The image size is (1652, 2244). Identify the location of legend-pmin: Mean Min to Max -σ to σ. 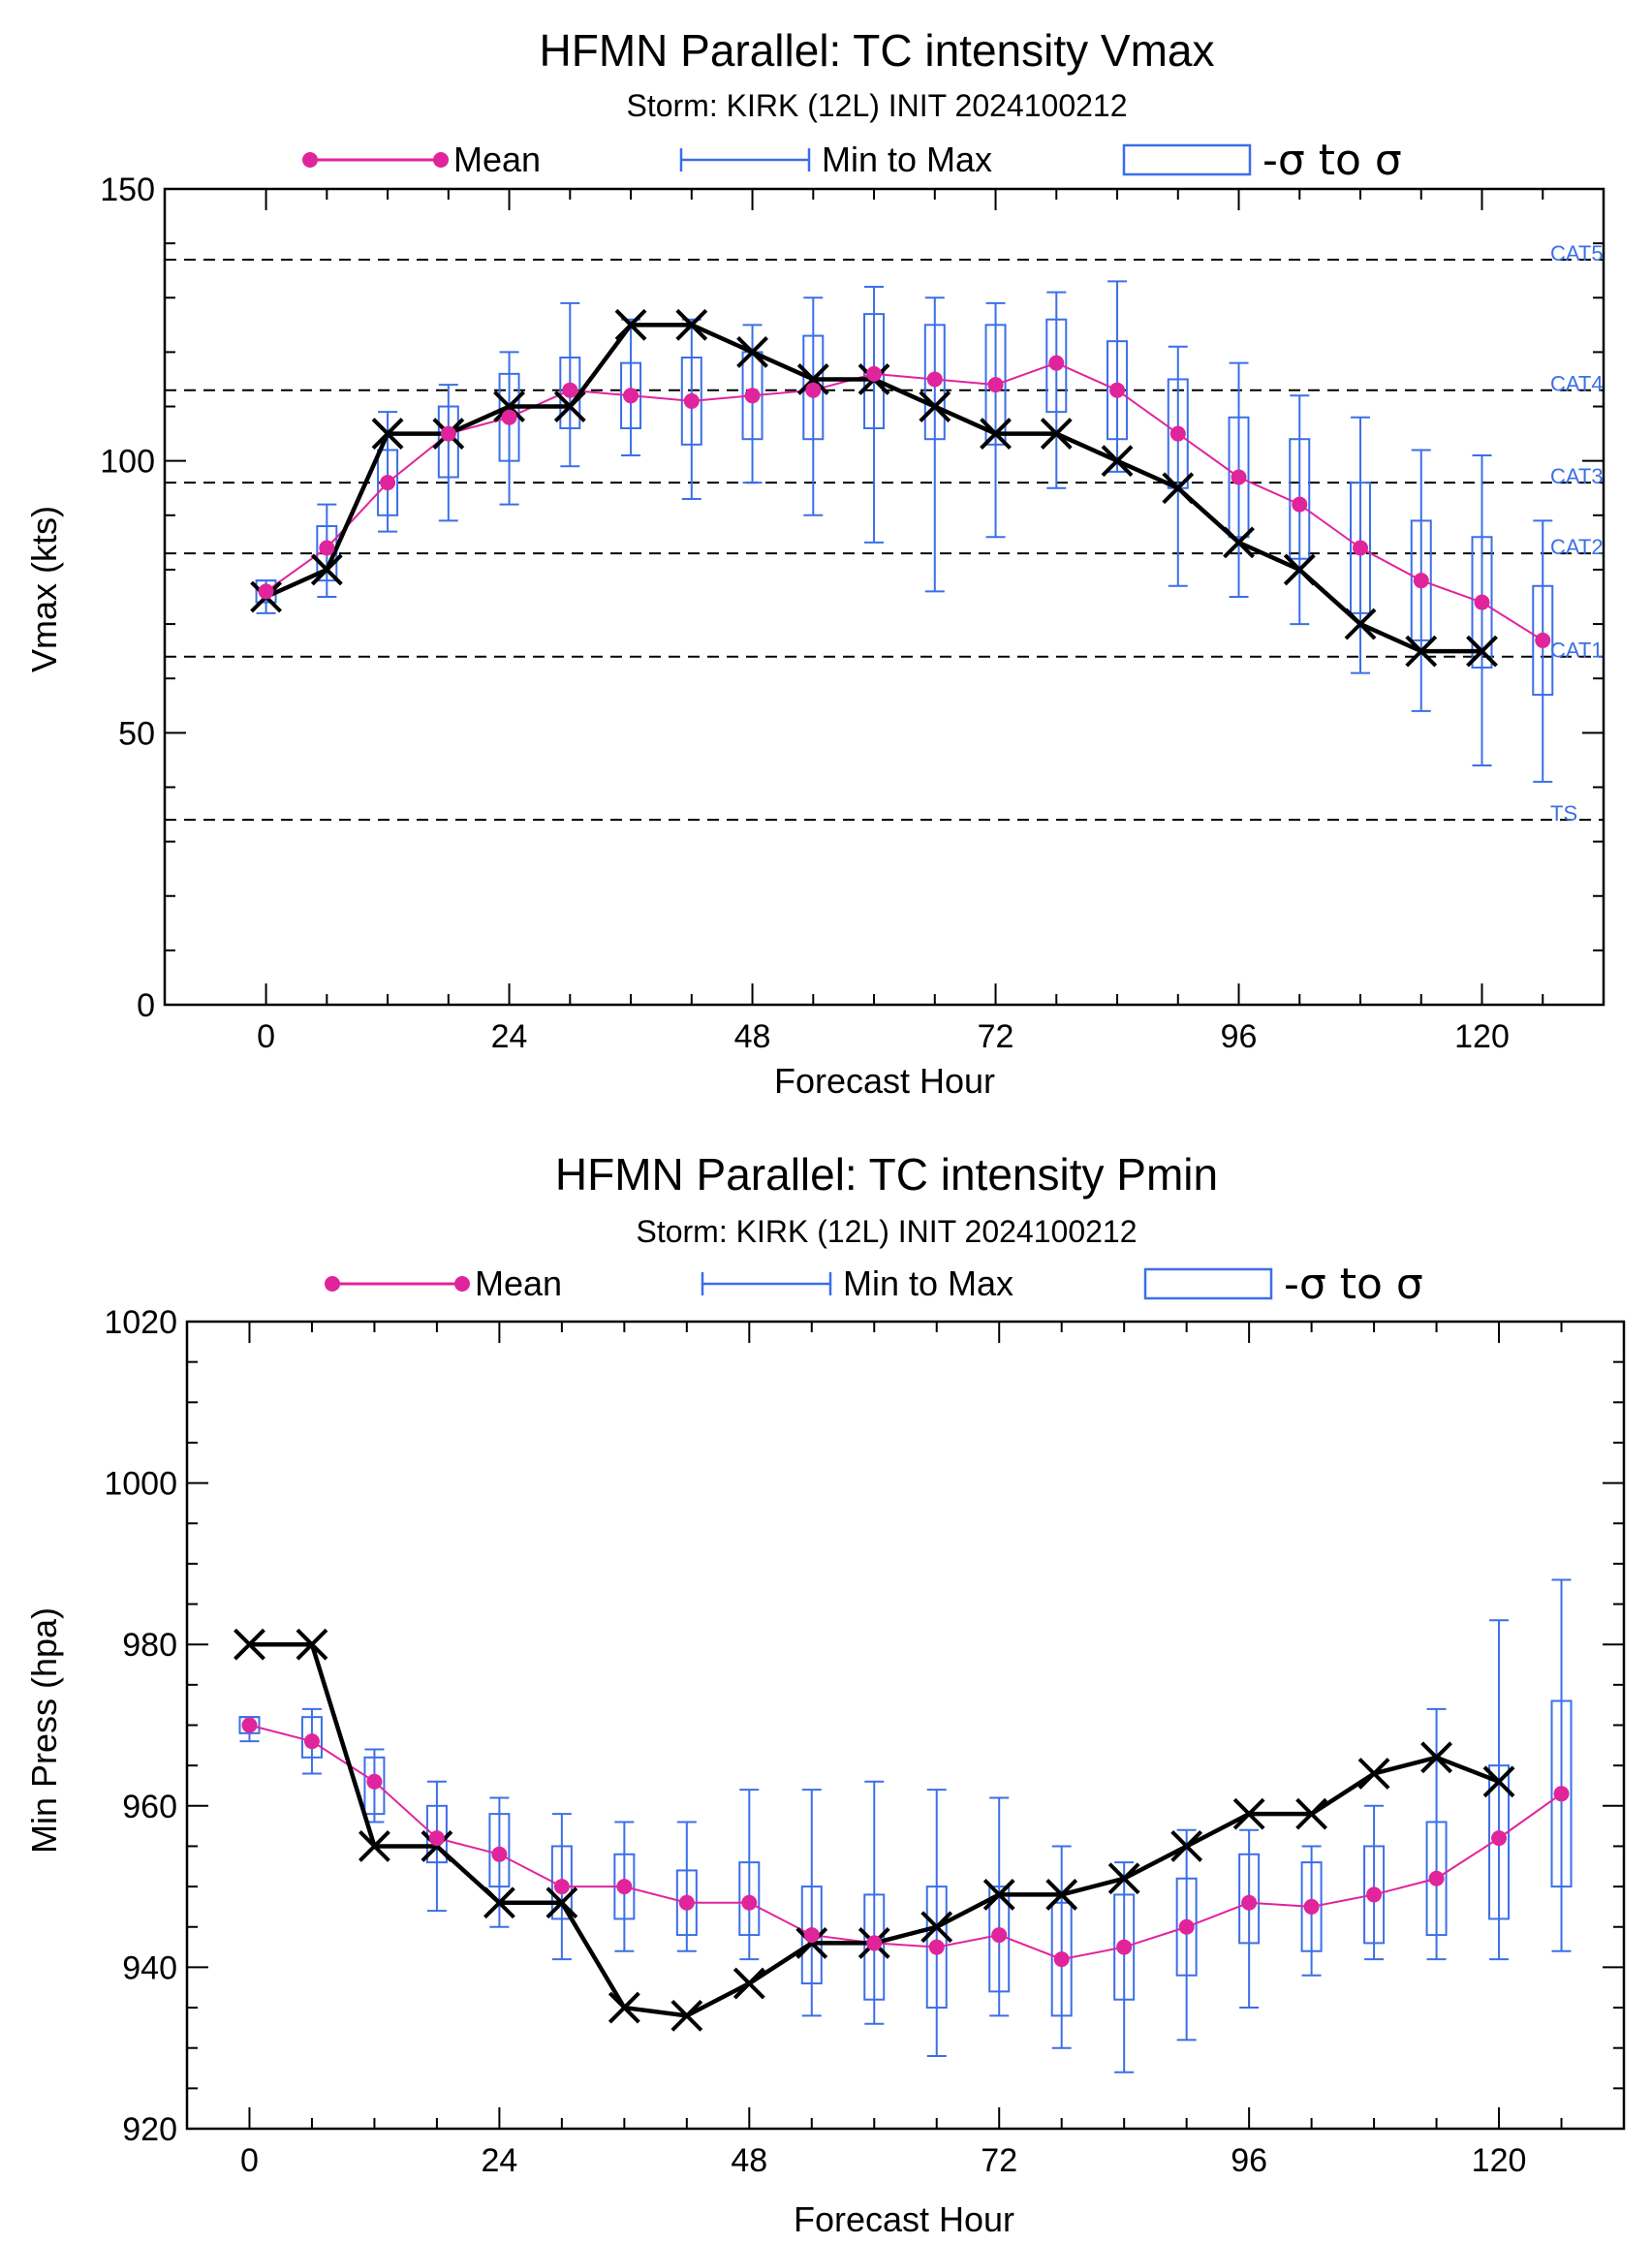
(874, 1284).